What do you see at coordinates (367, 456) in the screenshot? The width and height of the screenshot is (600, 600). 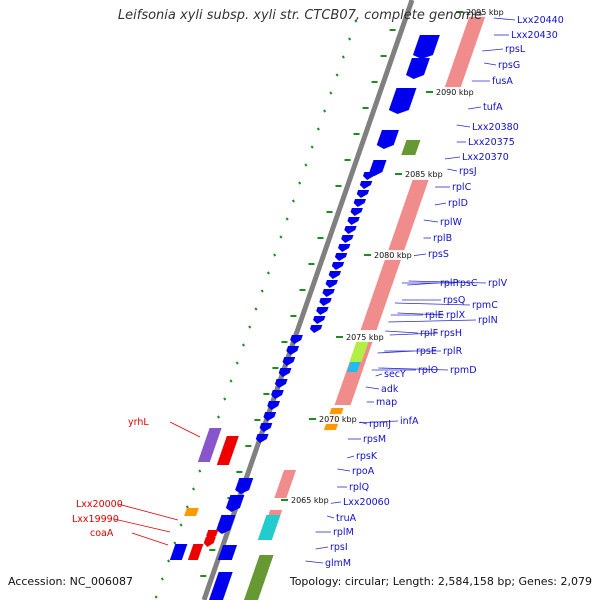 I see `gene-label: rpsK` at bounding box center [367, 456].